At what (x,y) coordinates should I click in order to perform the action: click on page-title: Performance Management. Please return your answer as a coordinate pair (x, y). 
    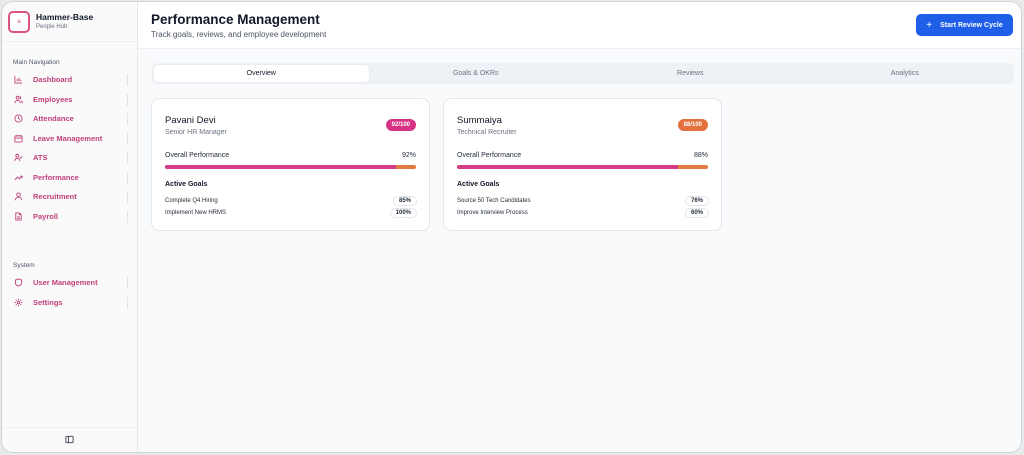
    Looking at the image, I should click on (235, 19).